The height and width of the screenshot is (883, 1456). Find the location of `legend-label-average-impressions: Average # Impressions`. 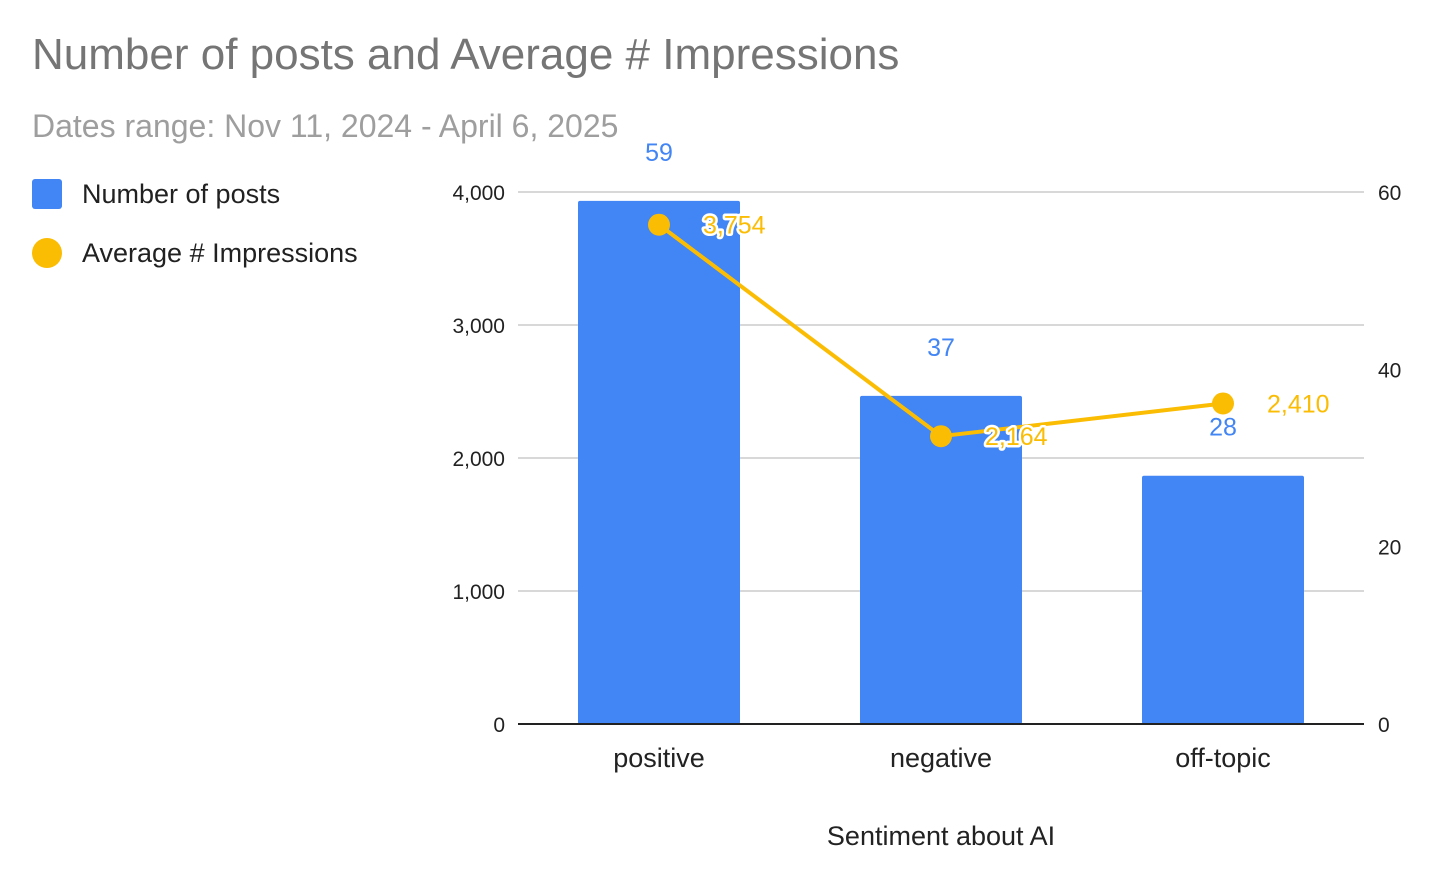

legend-label-average-impressions: Average # Impressions is located at coordinates (220, 252).